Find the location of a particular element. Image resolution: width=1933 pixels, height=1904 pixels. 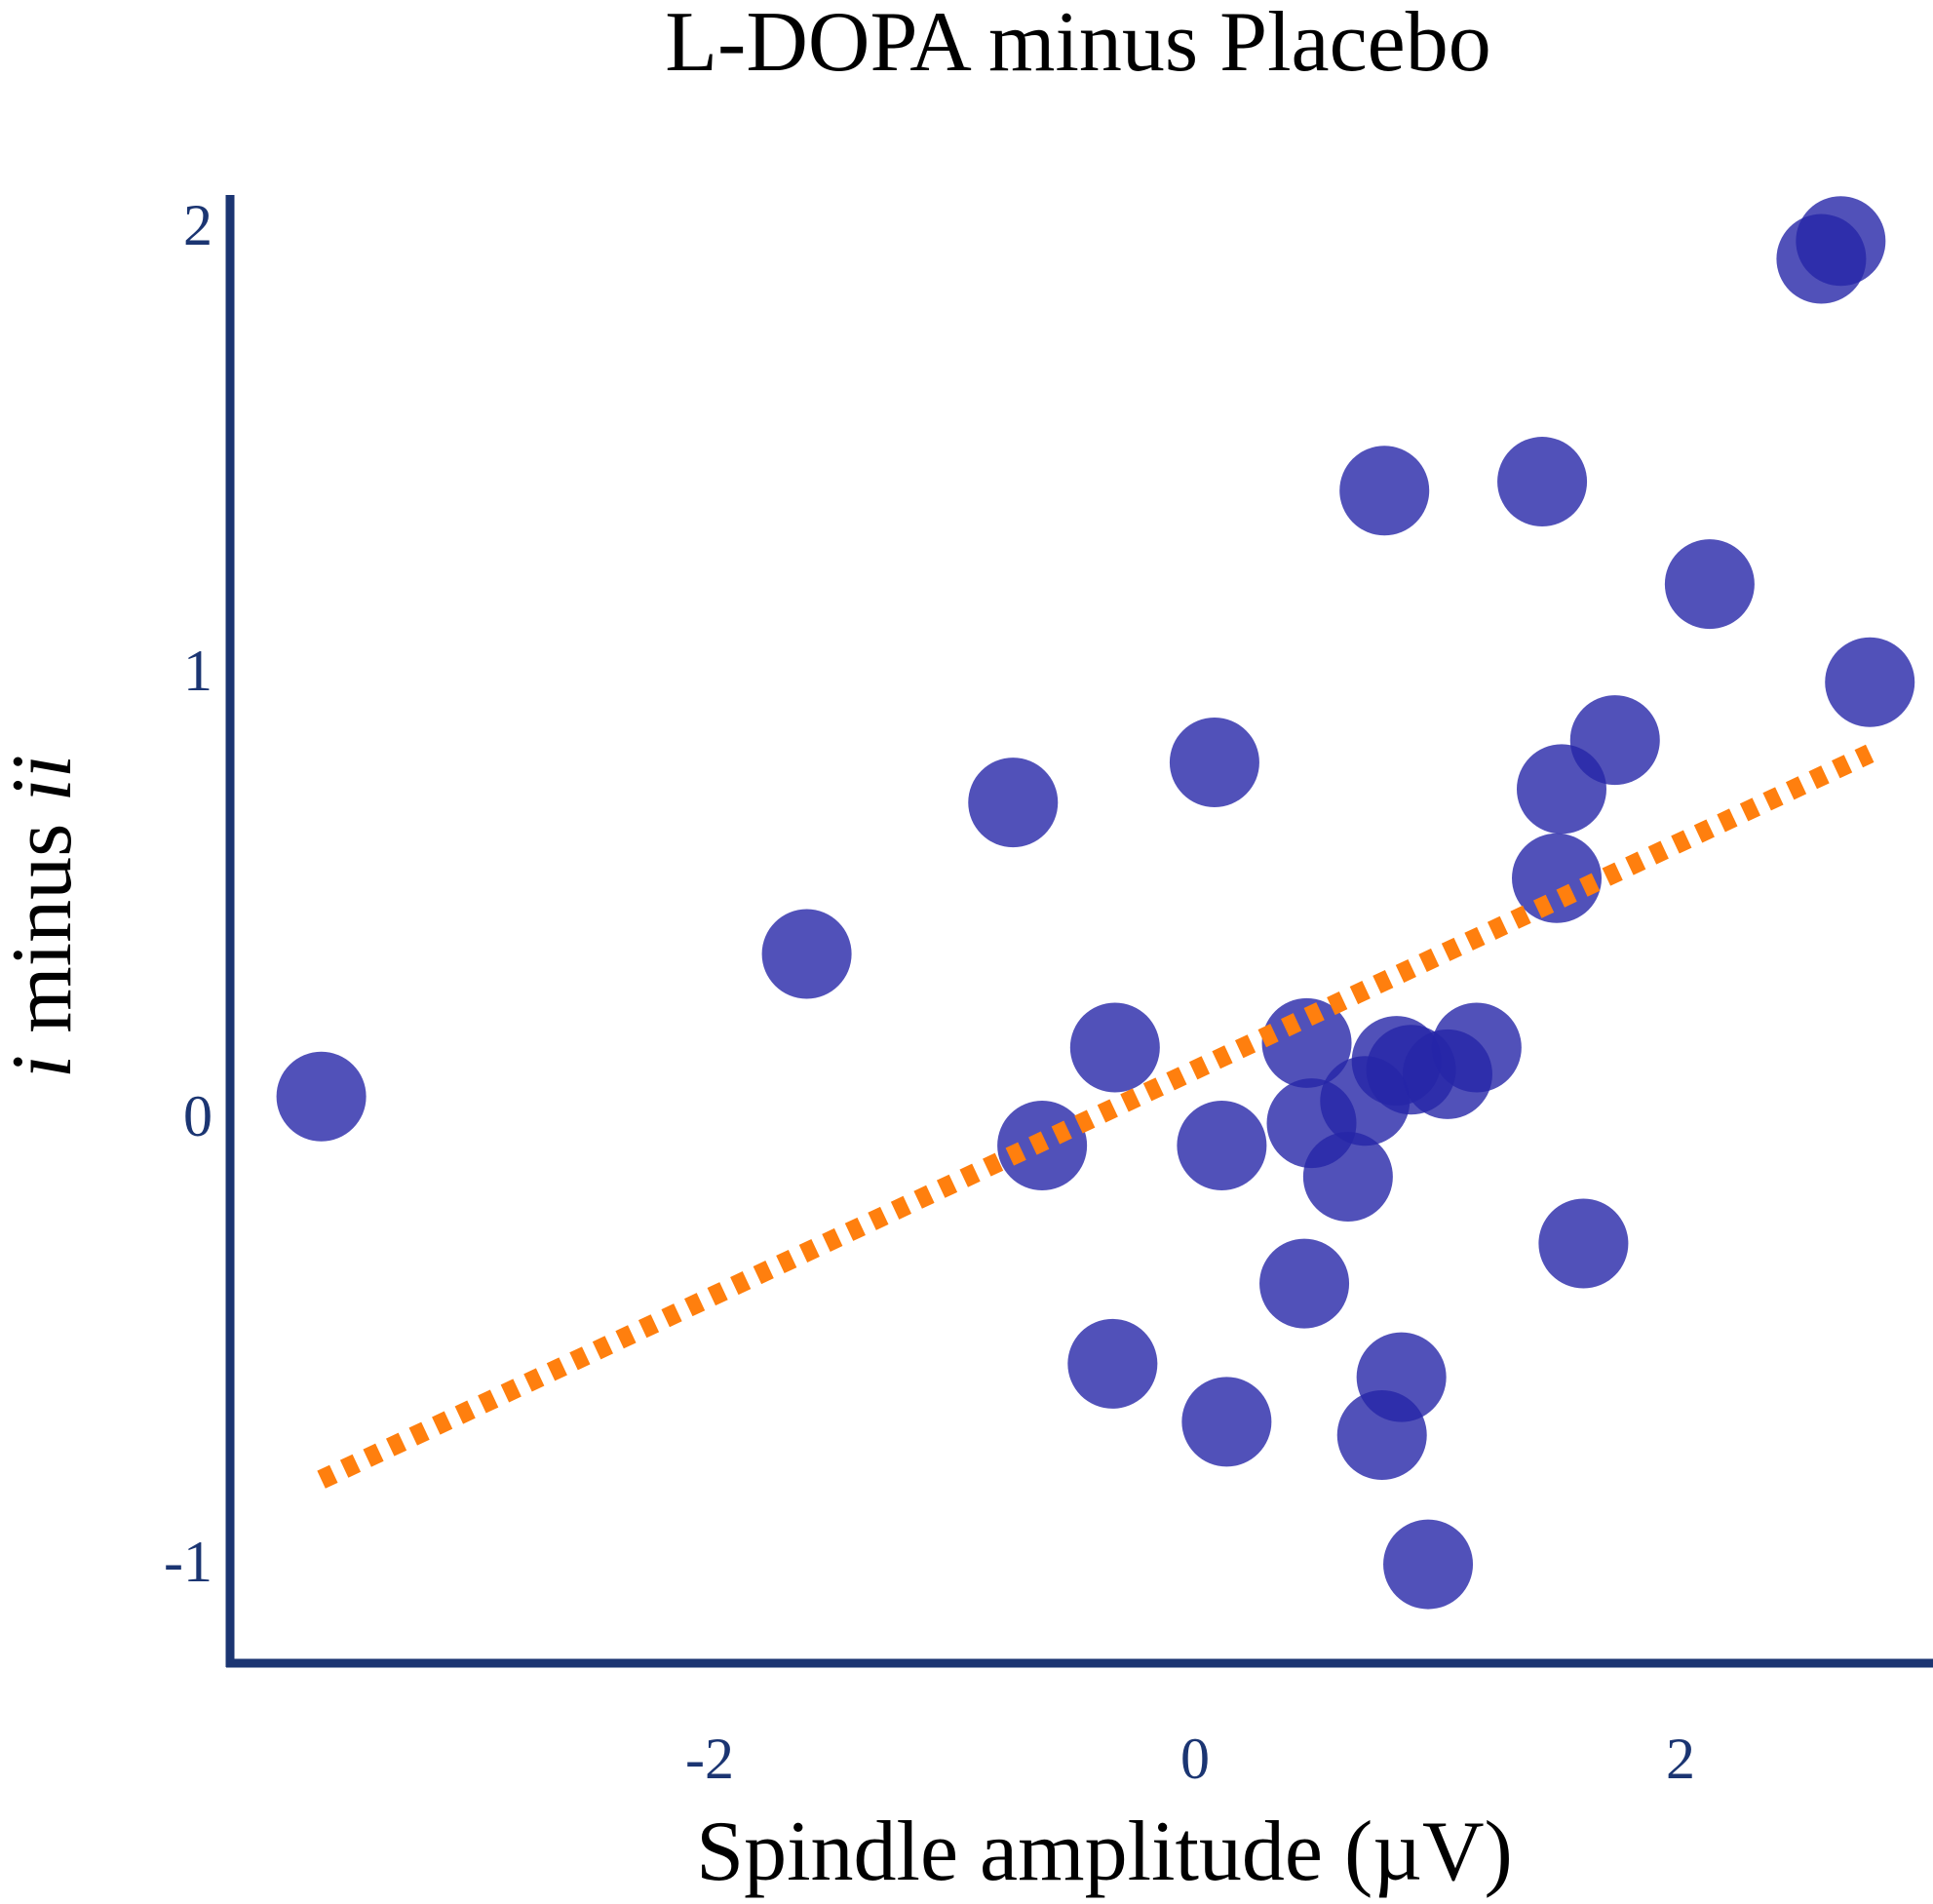

x-tick-label: 2 is located at coordinates (1680, 1759).